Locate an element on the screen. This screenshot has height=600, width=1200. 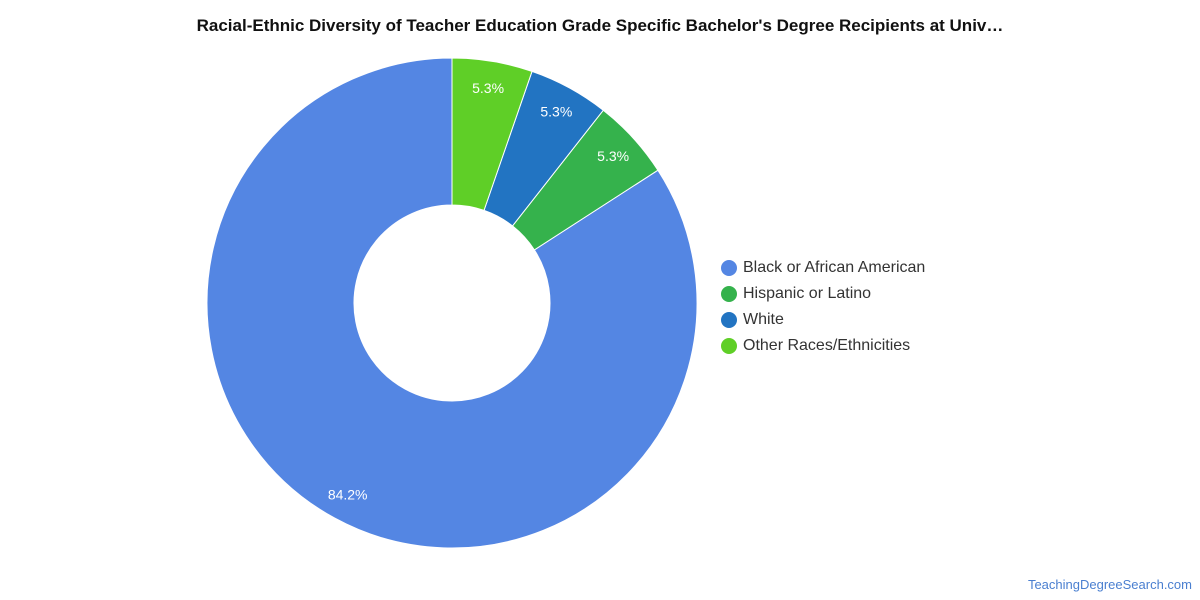
legend-item-black-or-african-american: Black or African American is located at coordinates (823, 268).